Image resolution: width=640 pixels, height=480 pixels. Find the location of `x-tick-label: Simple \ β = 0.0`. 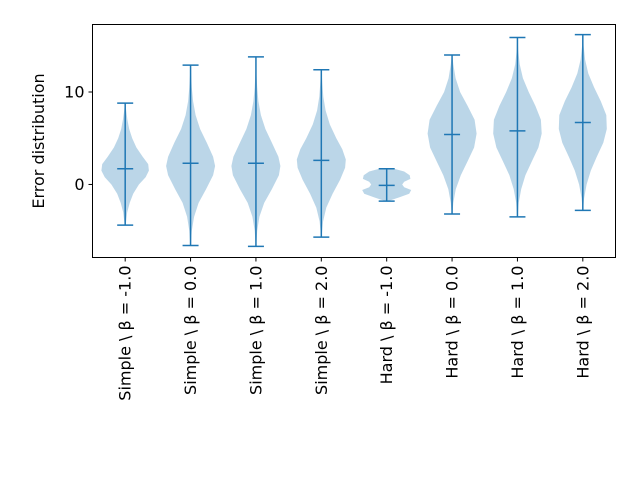

x-tick-label: Simple \ β = 0.0 is located at coordinates (190, 330).